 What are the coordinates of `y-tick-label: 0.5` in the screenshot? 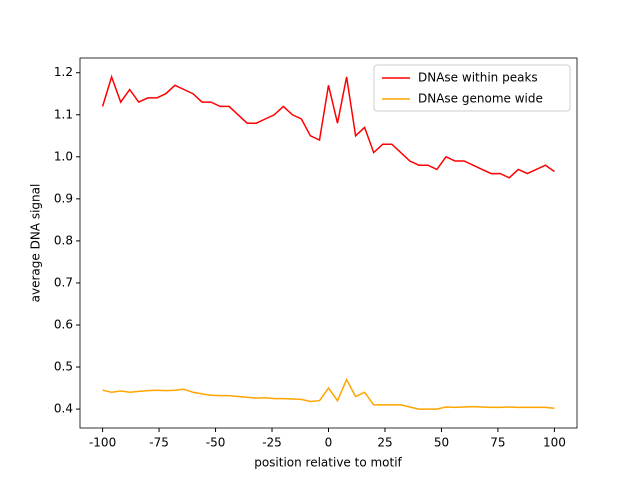 It's located at (63, 367).